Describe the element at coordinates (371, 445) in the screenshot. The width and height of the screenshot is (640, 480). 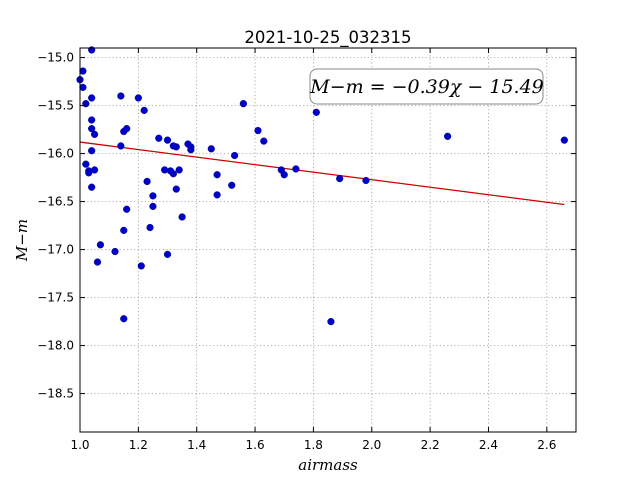
I see `x-tick-label: 2.0` at that location.